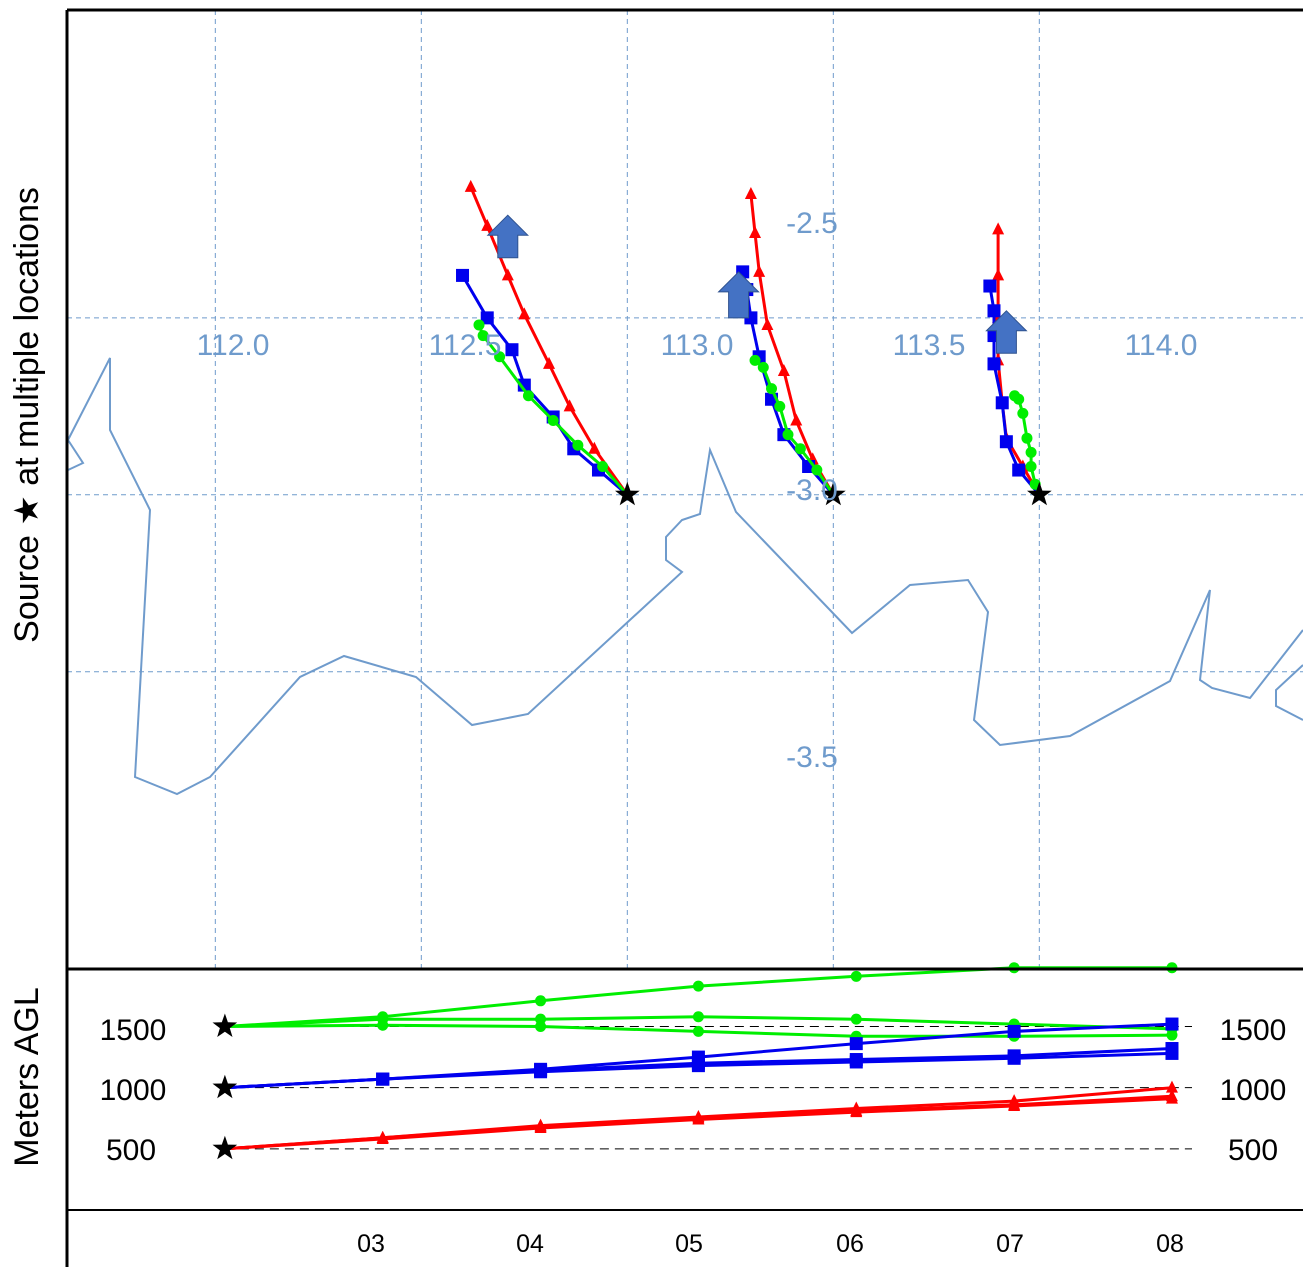 The image size is (1303, 1267). I want to click on lon-label-113-0: 113.0, so click(697, 345).